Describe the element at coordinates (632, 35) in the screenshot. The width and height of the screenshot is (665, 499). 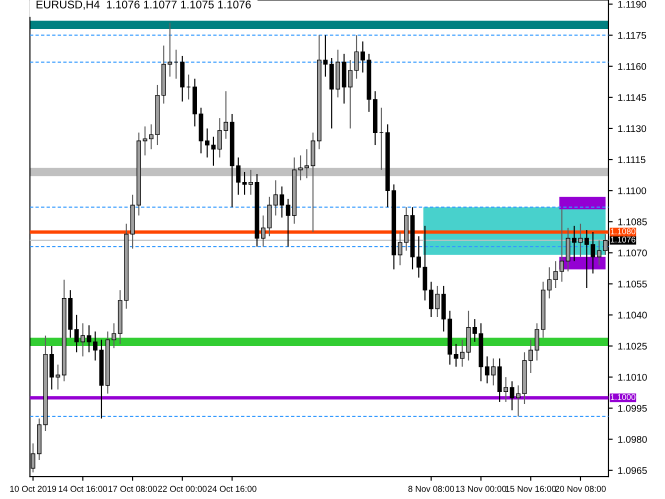
I see `y-tick-label: 1.1175` at that location.